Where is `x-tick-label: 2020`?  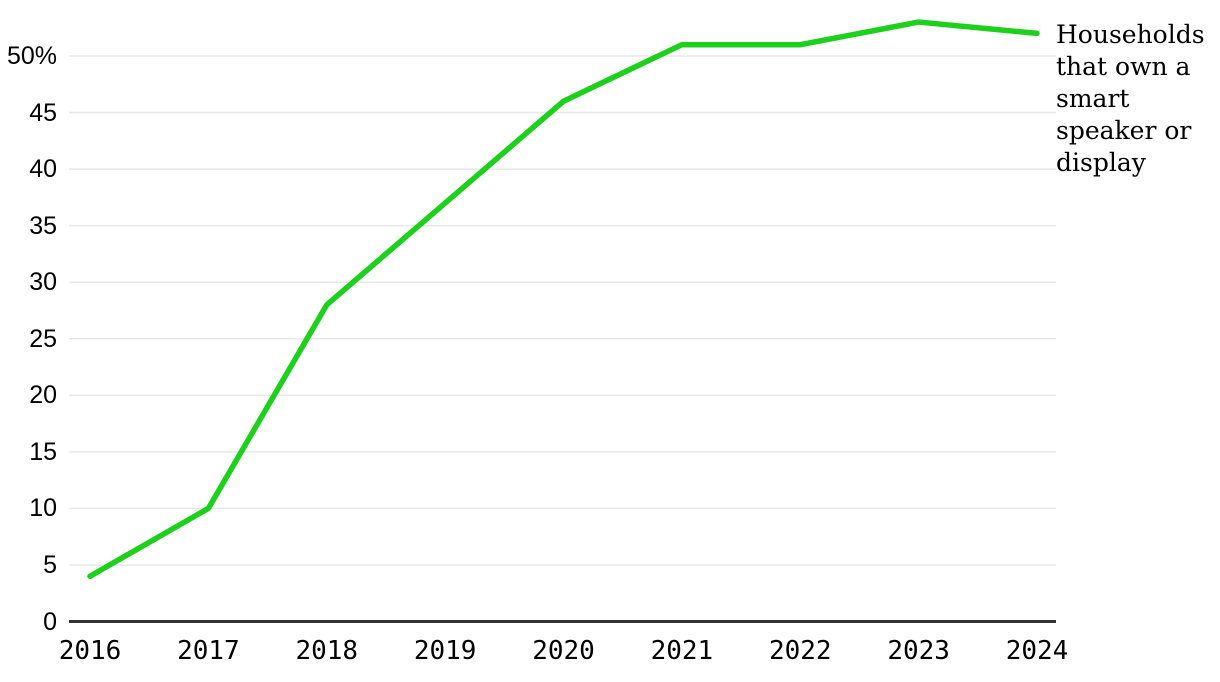 x-tick-label: 2020 is located at coordinates (563, 651).